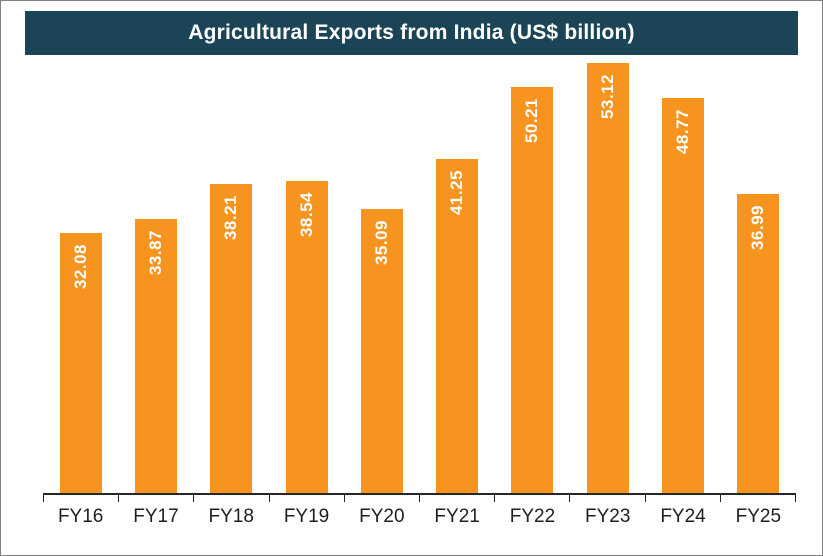 The height and width of the screenshot is (556, 823). What do you see at coordinates (306, 337) in the screenshot?
I see `bar: 38.54` at bounding box center [306, 337].